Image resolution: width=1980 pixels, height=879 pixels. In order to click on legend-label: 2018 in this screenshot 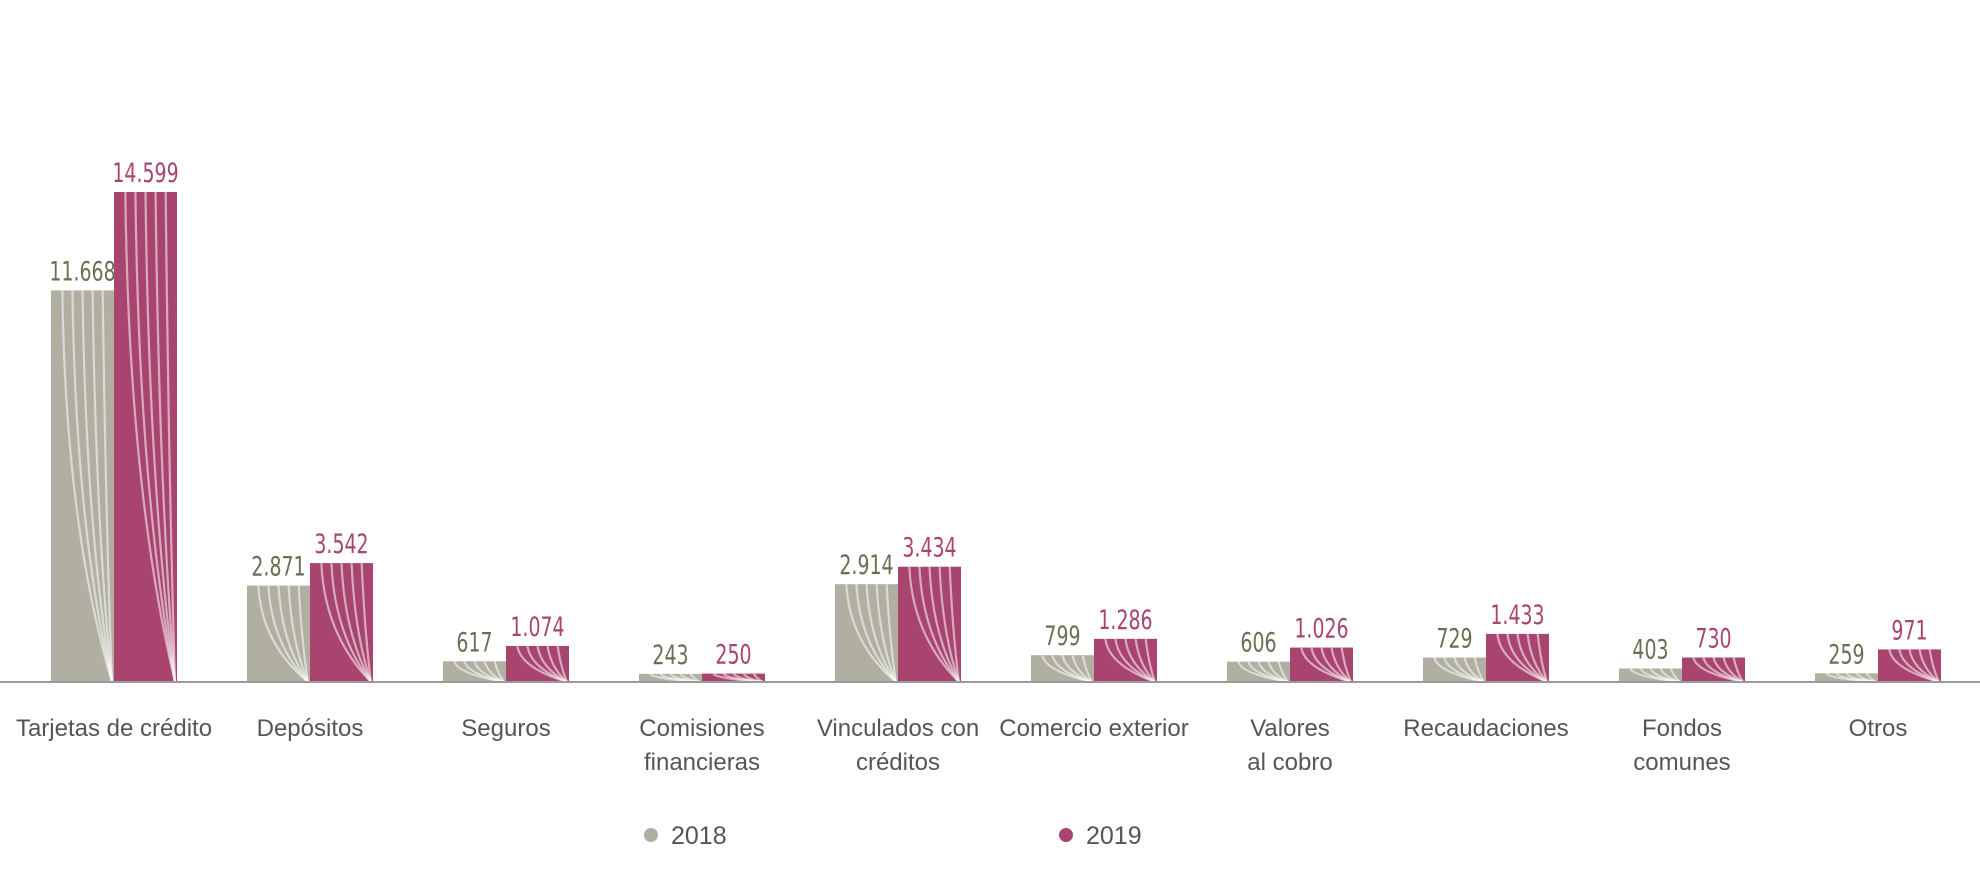, I will do `click(699, 836)`.